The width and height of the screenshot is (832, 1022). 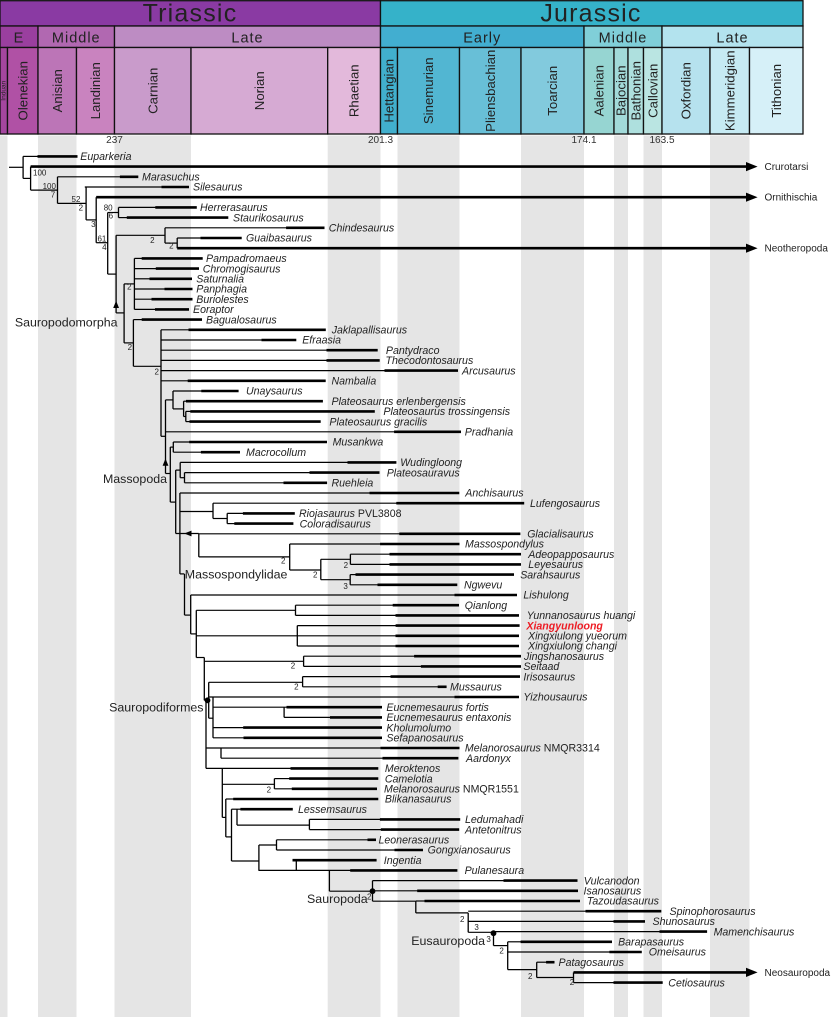 What do you see at coordinates (623, 902) in the screenshot?
I see `svg-text: Tazoudasaurus` at bounding box center [623, 902].